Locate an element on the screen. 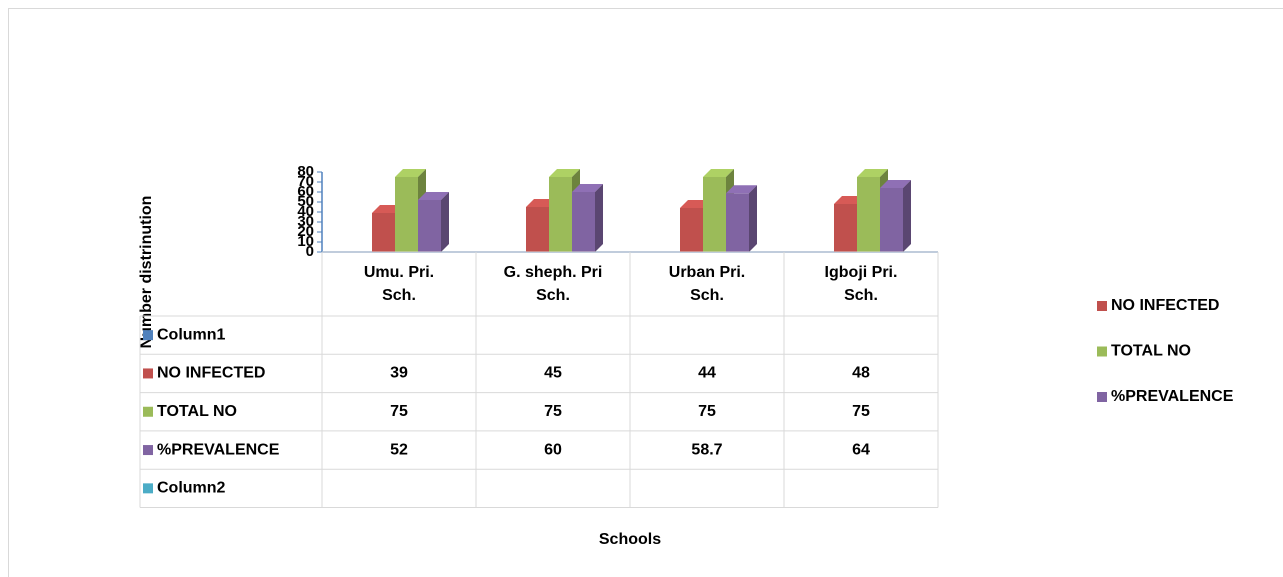  legend-label: %PREVALENCE is located at coordinates (1172, 396).